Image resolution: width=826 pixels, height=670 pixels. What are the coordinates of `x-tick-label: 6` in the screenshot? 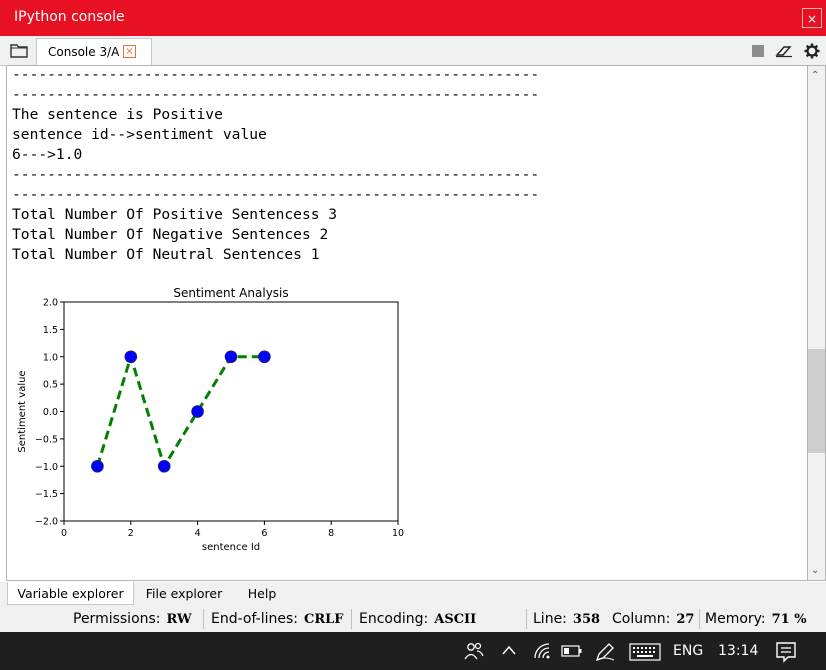 It's located at (264, 533).